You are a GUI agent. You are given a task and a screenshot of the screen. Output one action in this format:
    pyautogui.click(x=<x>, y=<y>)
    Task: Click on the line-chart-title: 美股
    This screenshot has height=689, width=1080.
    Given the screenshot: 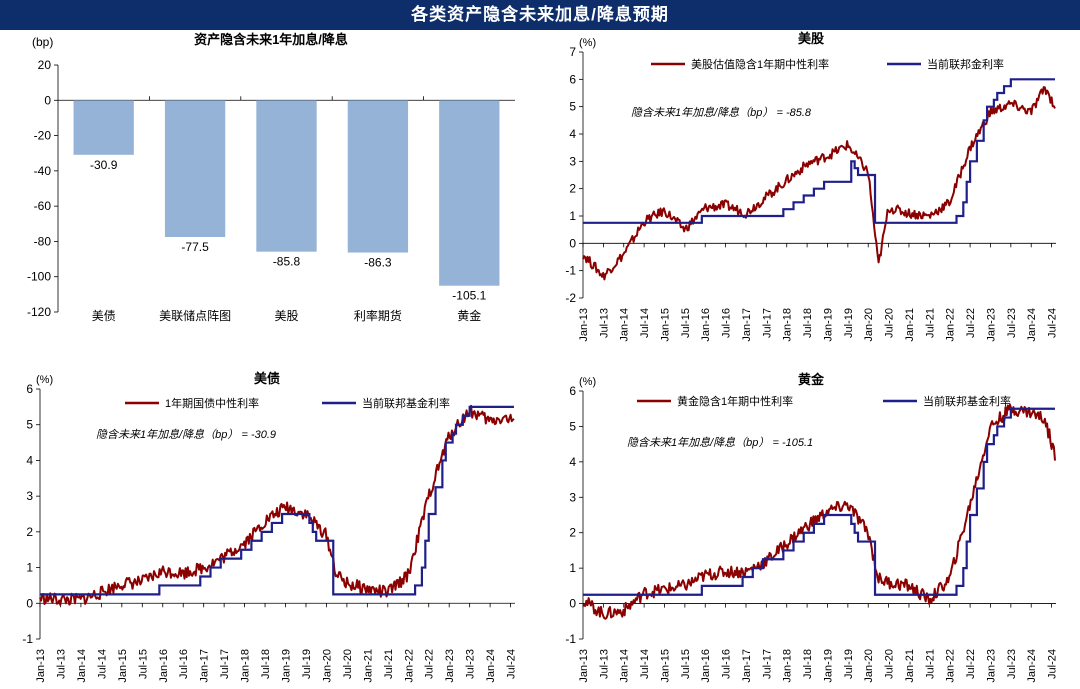 What is the action you would take?
    pyautogui.click(x=811, y=38)
    